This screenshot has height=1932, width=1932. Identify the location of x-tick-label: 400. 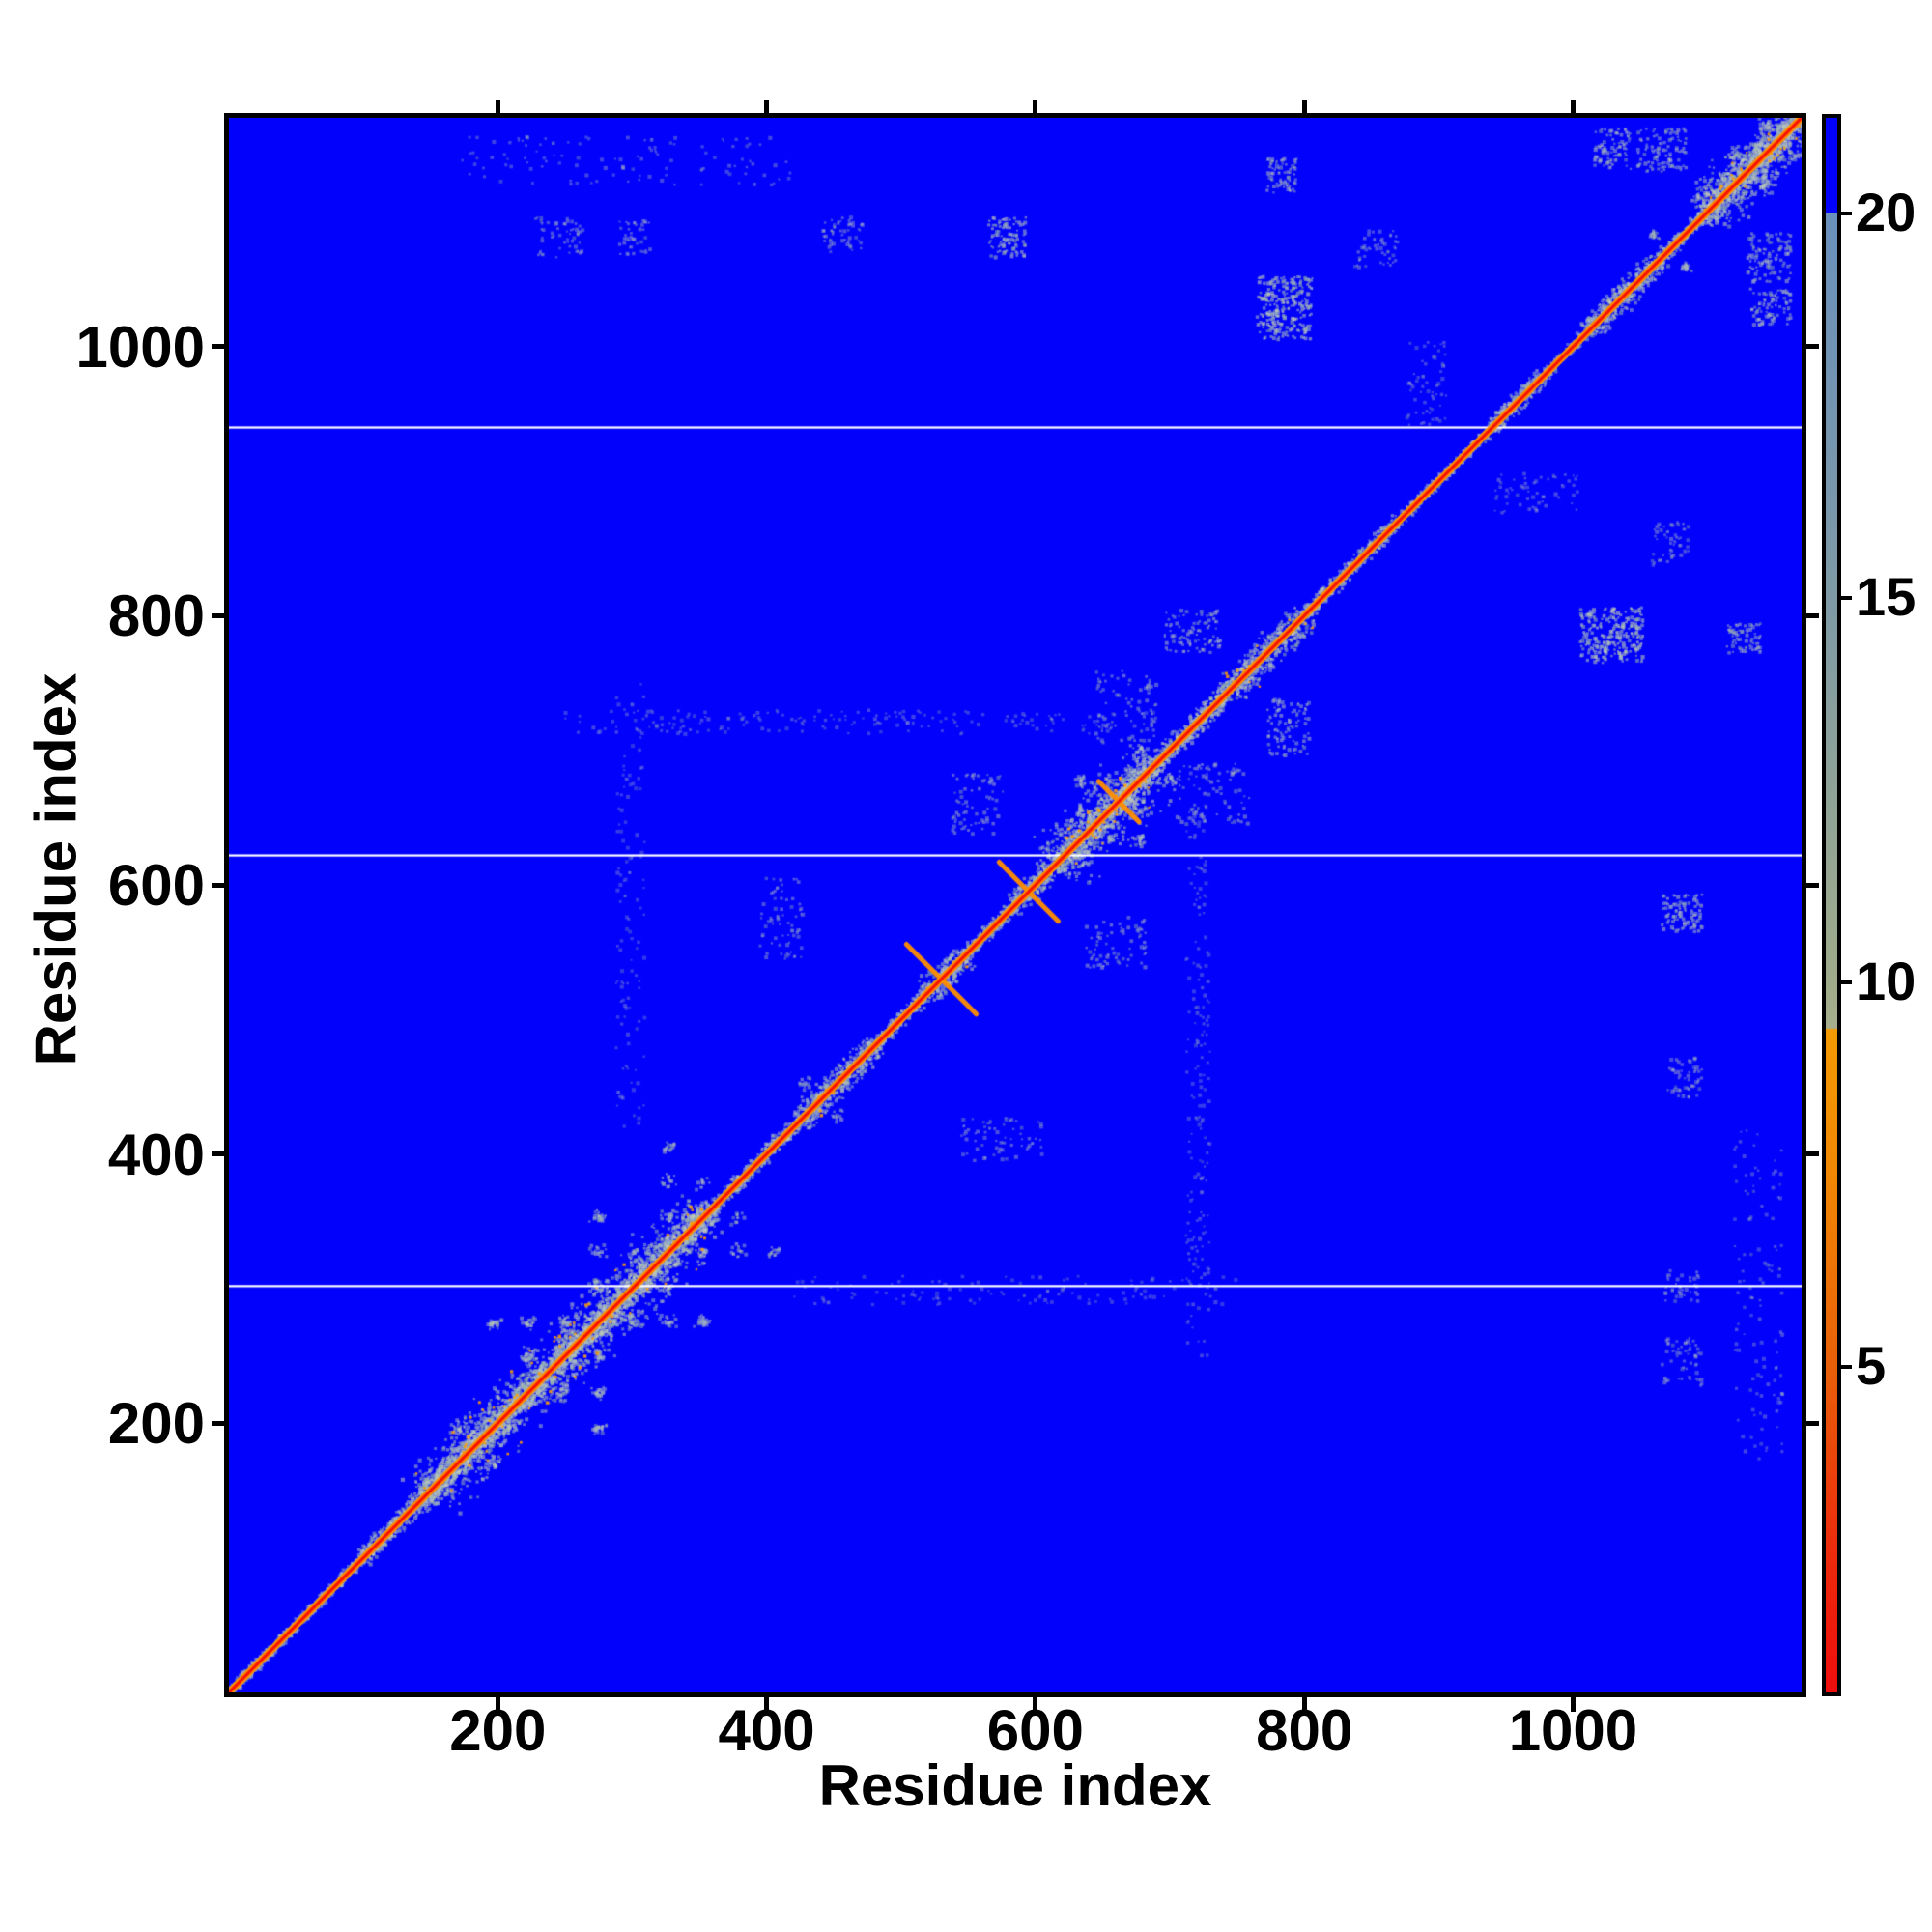
(766, 1730).